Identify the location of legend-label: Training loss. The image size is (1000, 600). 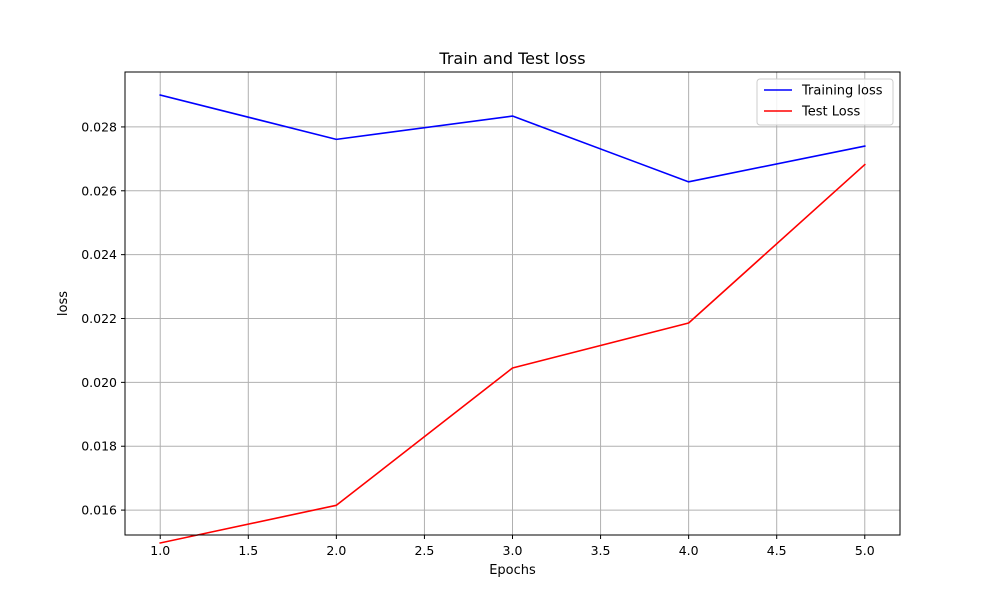
(842, 91).